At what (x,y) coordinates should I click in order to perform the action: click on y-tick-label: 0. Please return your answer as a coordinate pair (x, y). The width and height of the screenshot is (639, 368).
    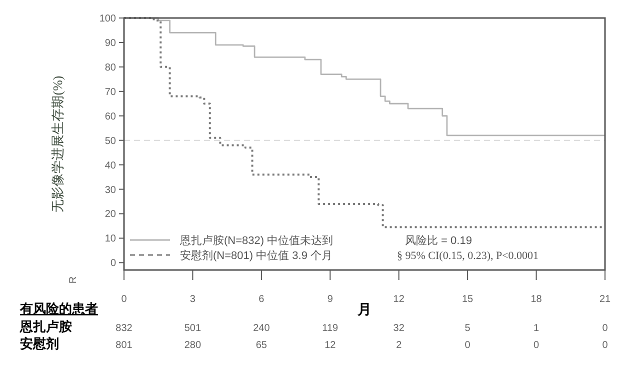
    Looking at the image, I should click on (113, 264).